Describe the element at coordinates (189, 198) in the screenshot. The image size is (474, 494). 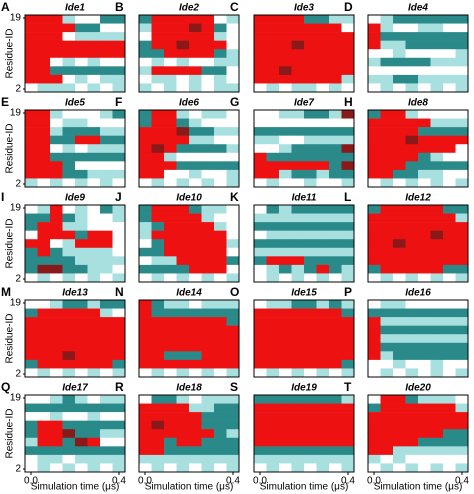
I see `panel-title: Ide10` at that location.